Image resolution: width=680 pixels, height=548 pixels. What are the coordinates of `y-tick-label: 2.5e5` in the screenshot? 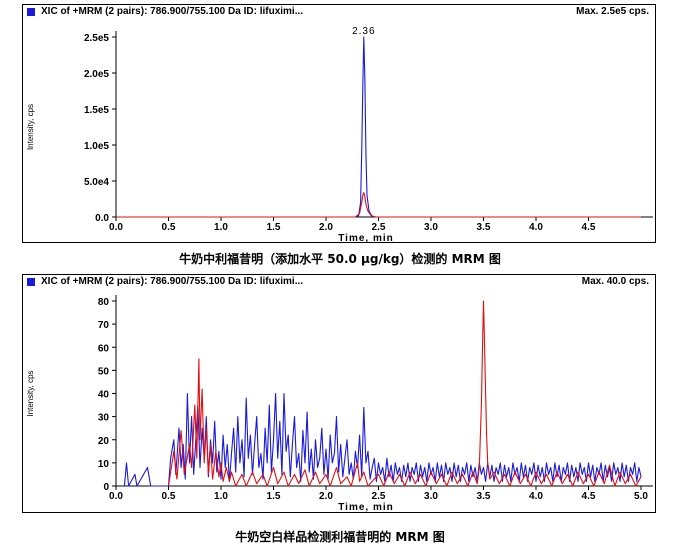 It's located at (96, 38).